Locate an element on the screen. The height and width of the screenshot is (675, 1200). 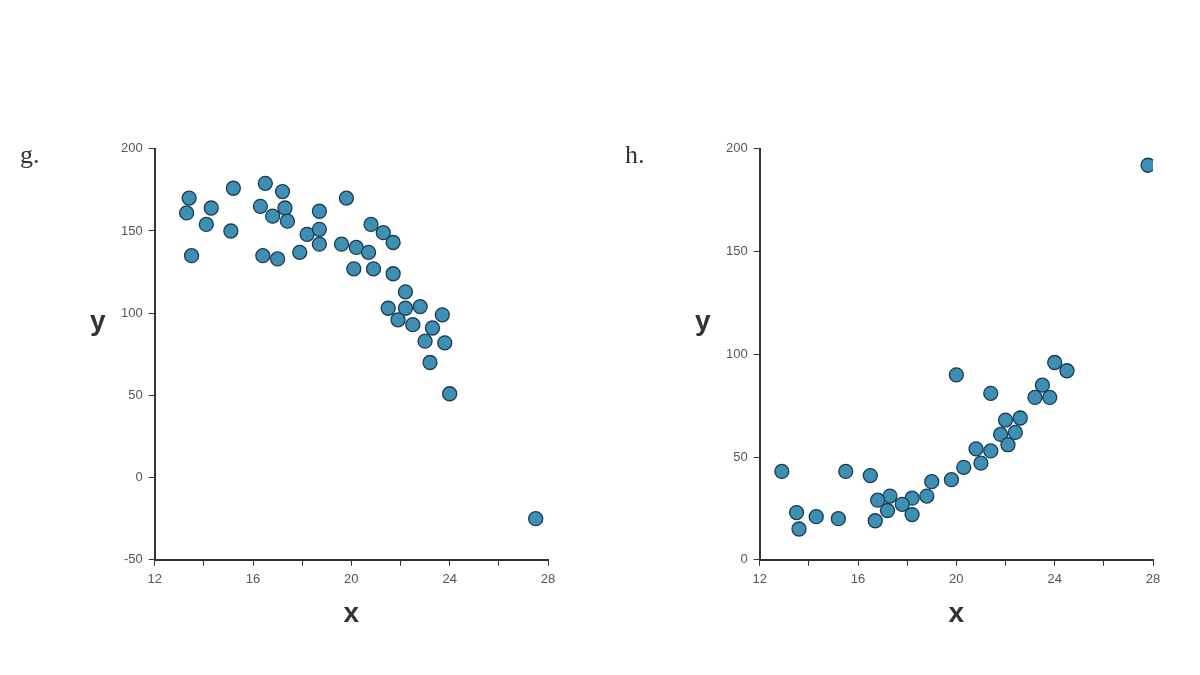
y-tick-label: -50 is located at coordinates (133, 559).